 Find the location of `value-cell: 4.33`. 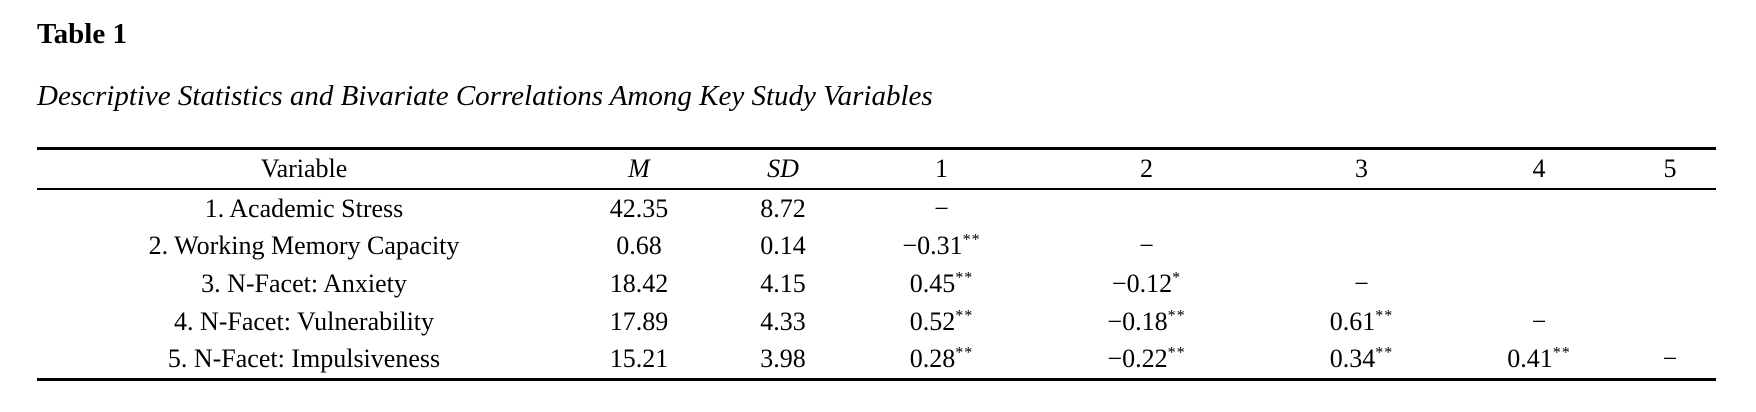

value-cell: 4.33 is located at coordinates (783, 321).